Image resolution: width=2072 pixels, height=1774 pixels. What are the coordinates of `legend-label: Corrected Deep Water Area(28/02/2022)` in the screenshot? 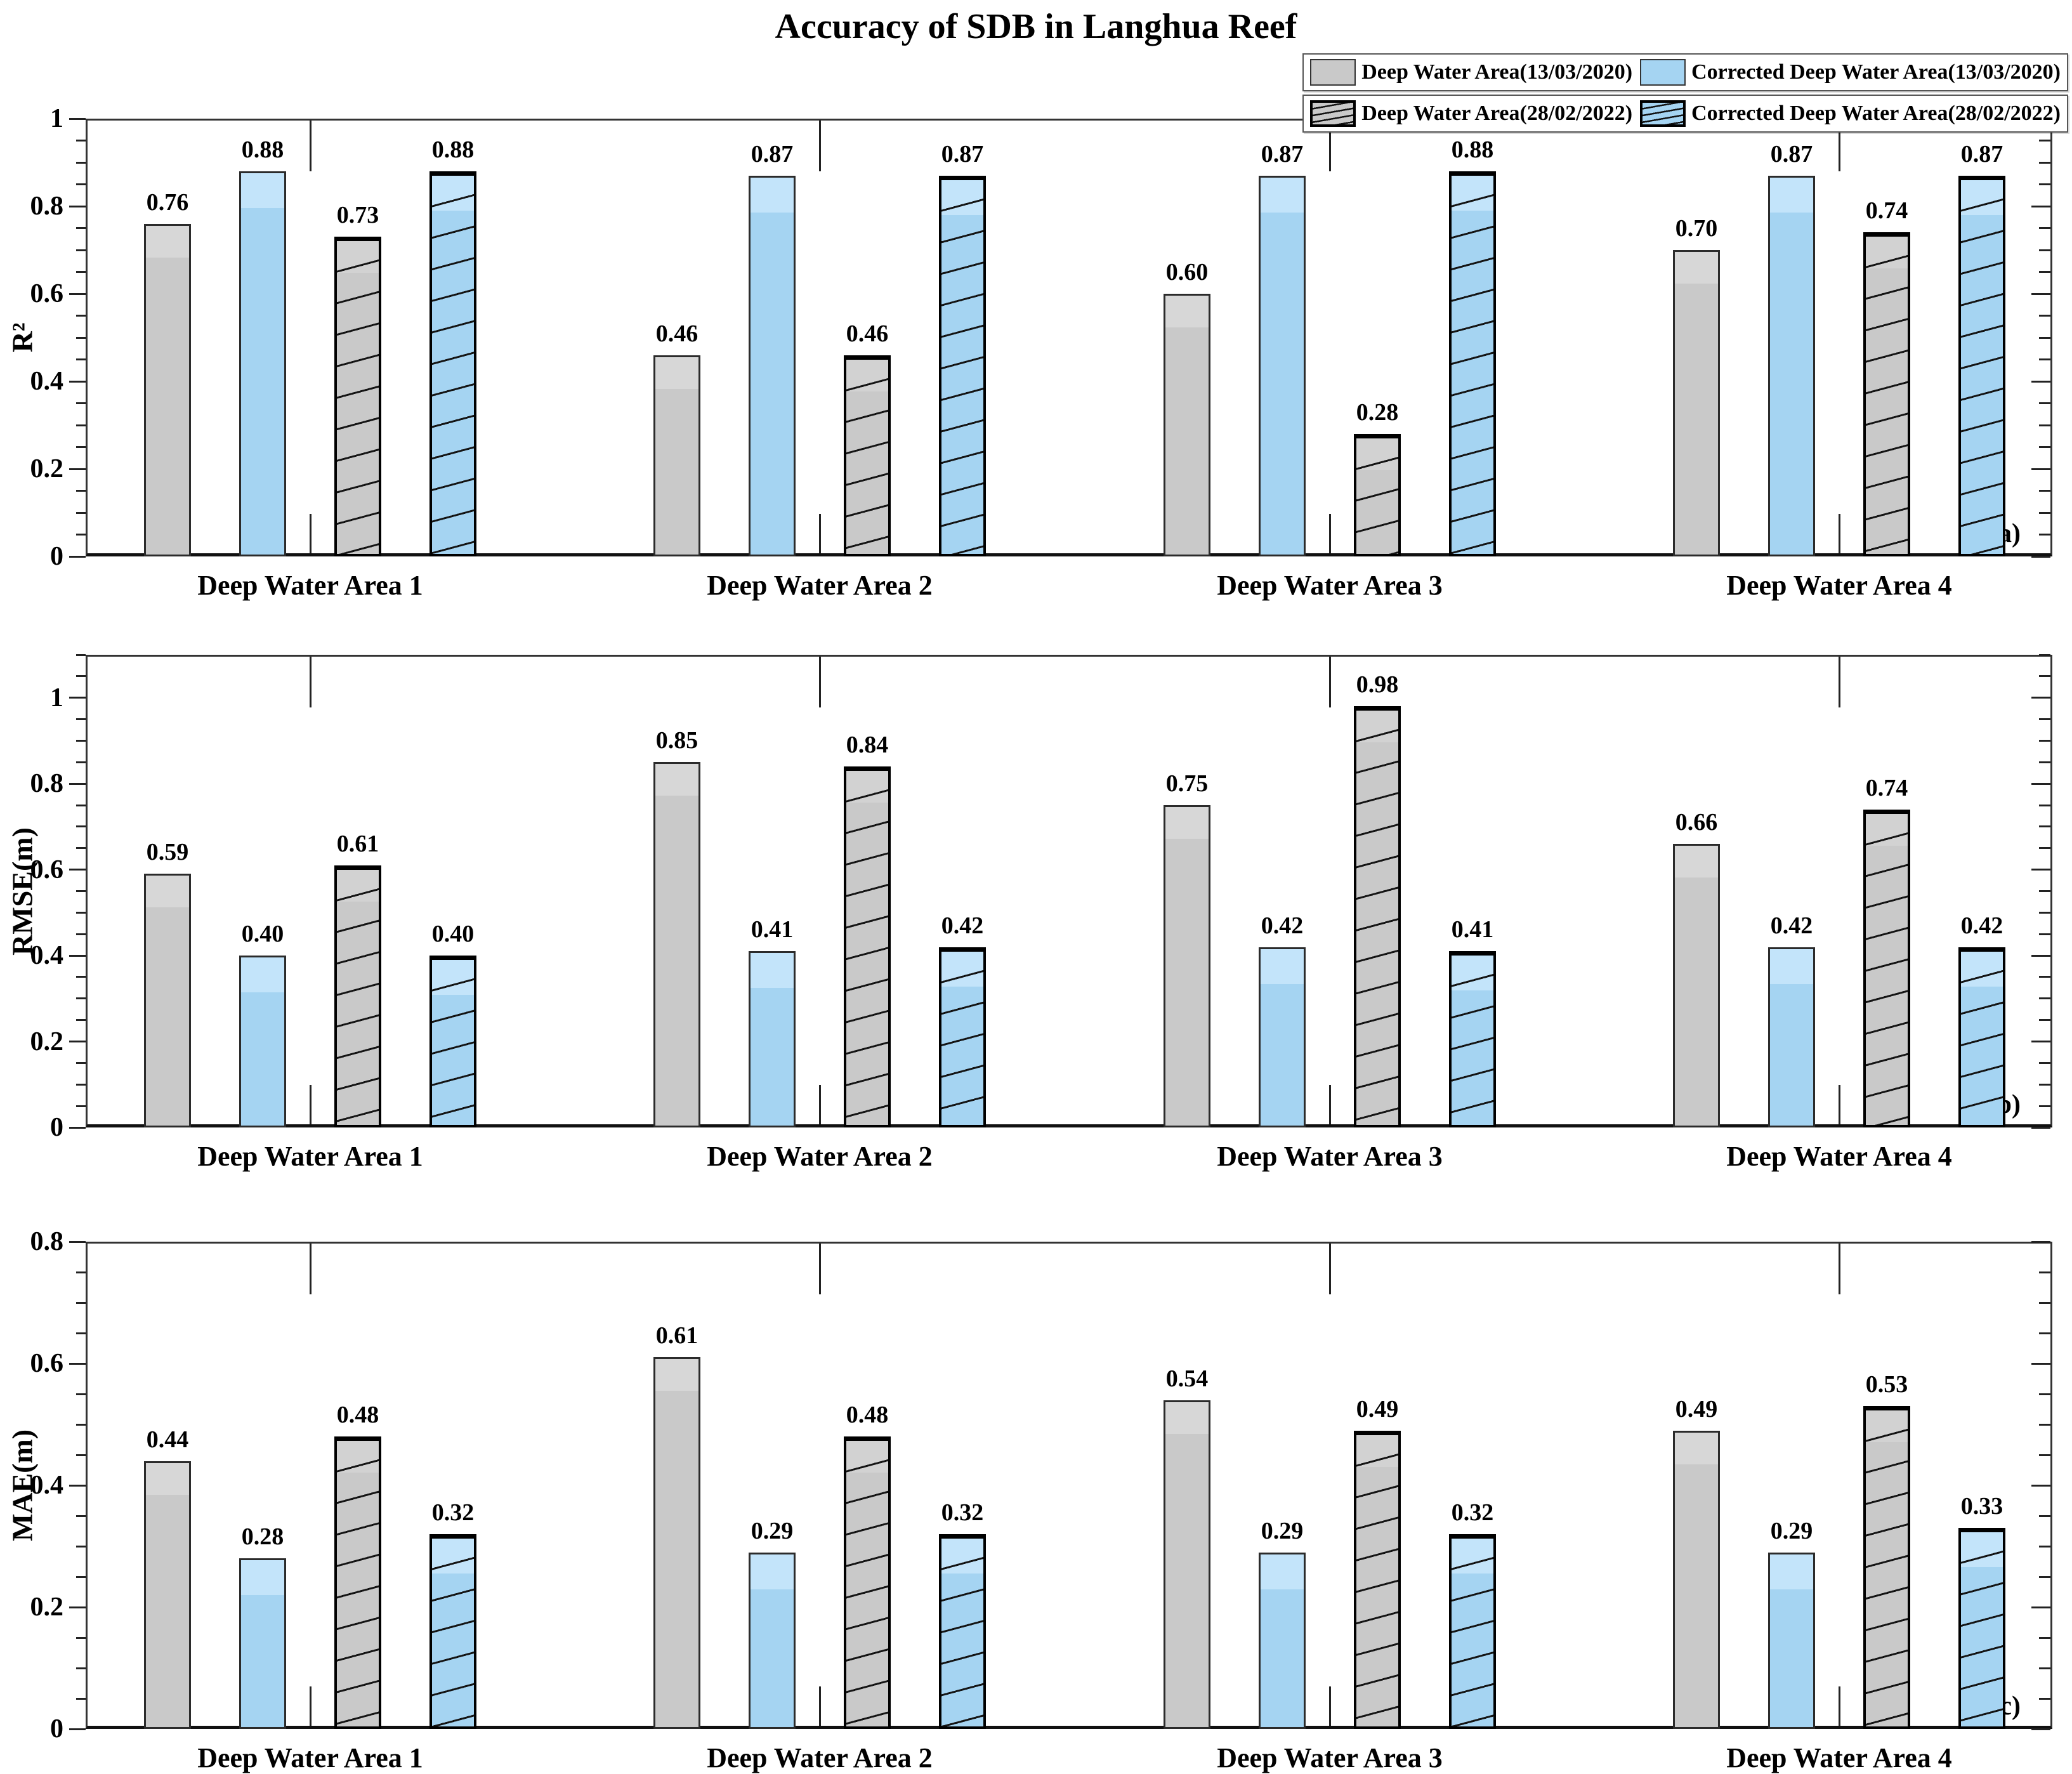 It's located at (1876, 113).